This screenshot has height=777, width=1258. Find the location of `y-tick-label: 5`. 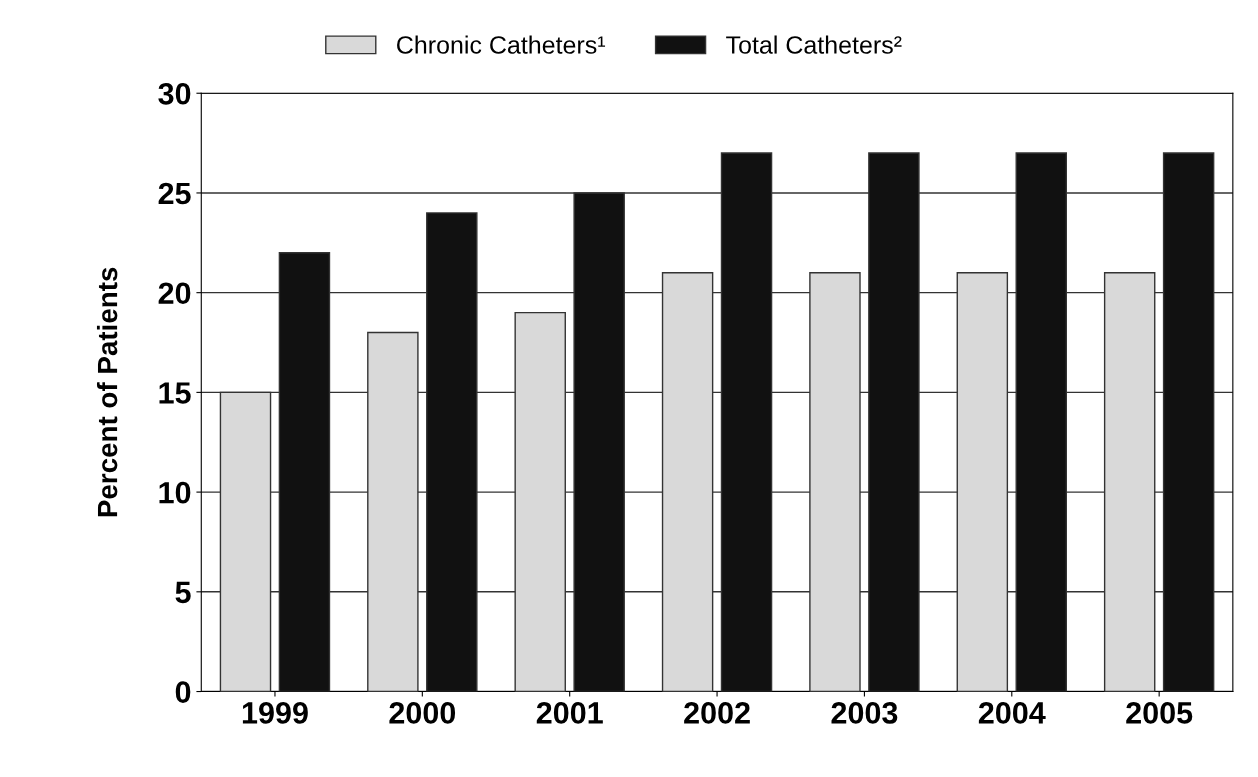

y-tick-label: 5 is located at coordinates (183, 592).